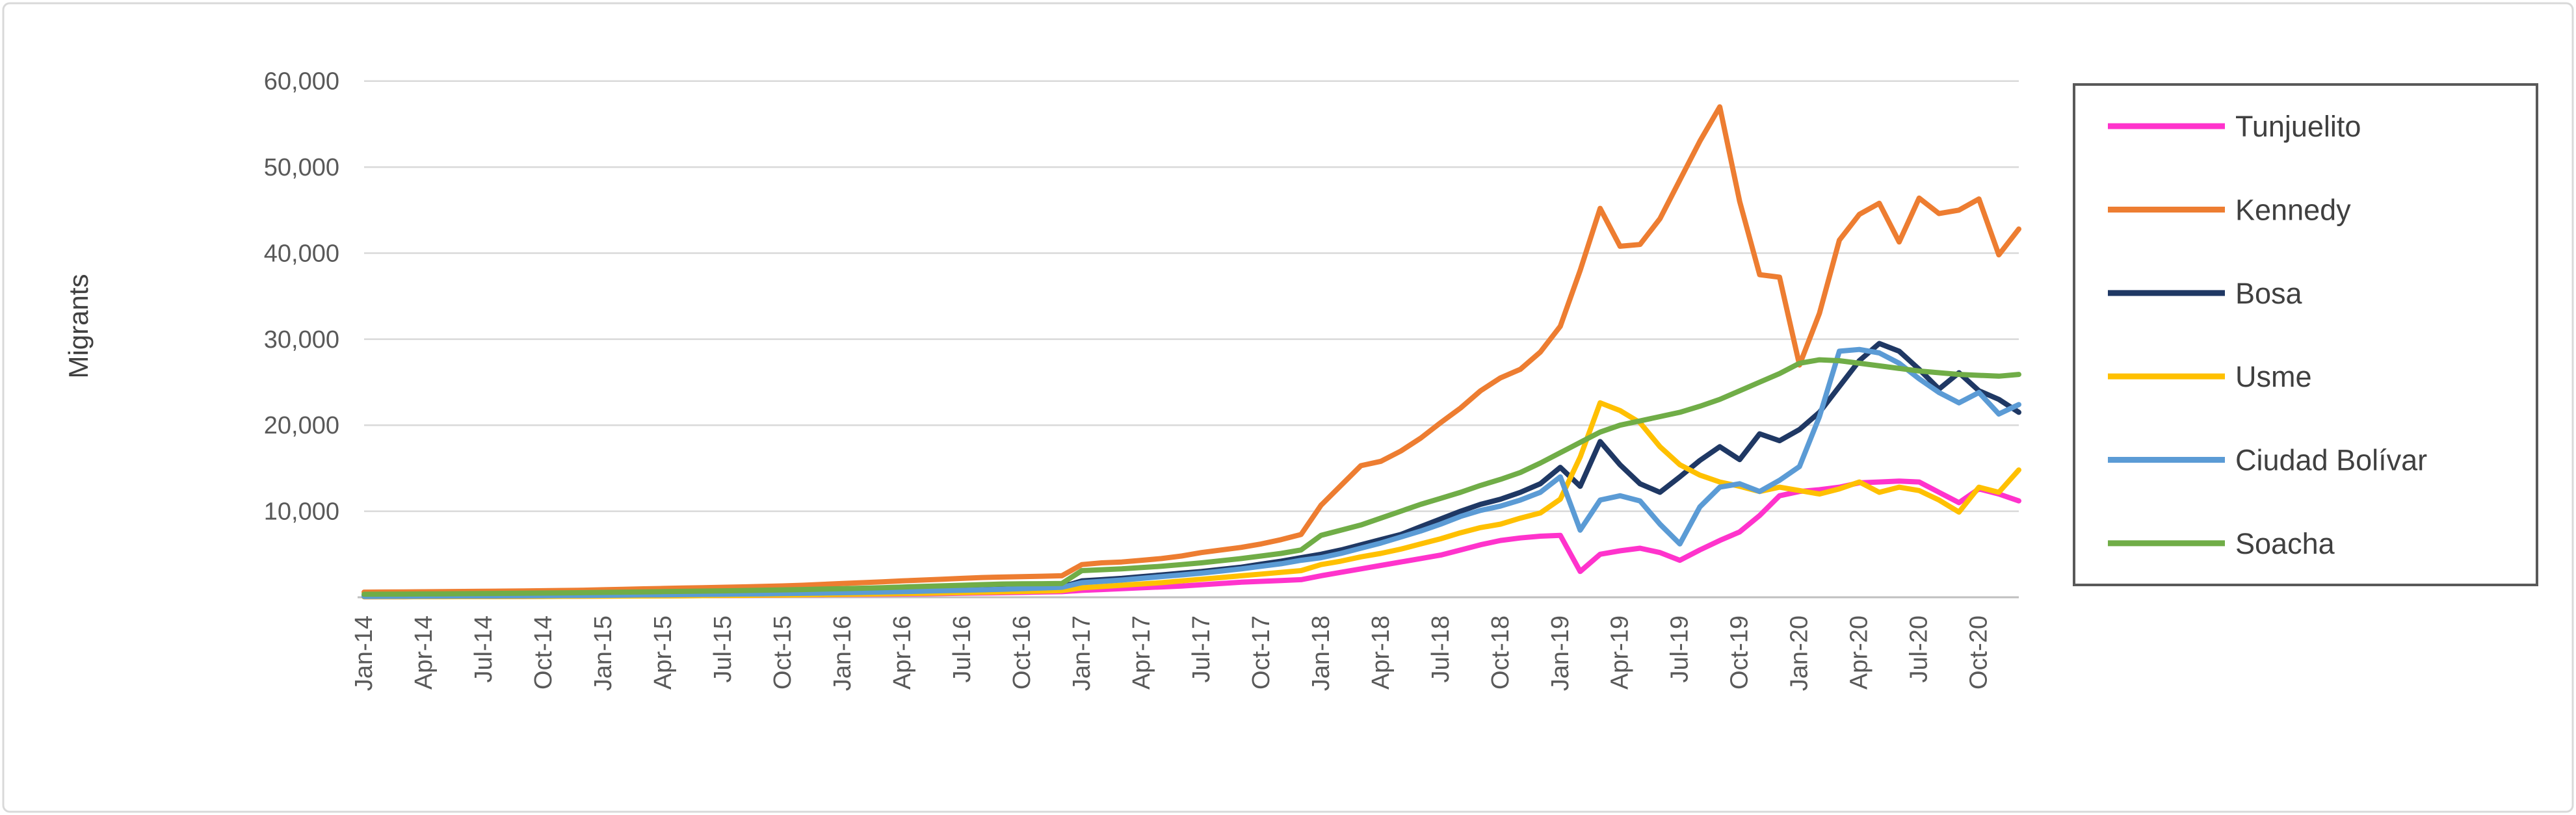 The height and width of the screenshot is (815, 2576). I want to click on x-tick-label: Oct-16, so click(1022, 653).